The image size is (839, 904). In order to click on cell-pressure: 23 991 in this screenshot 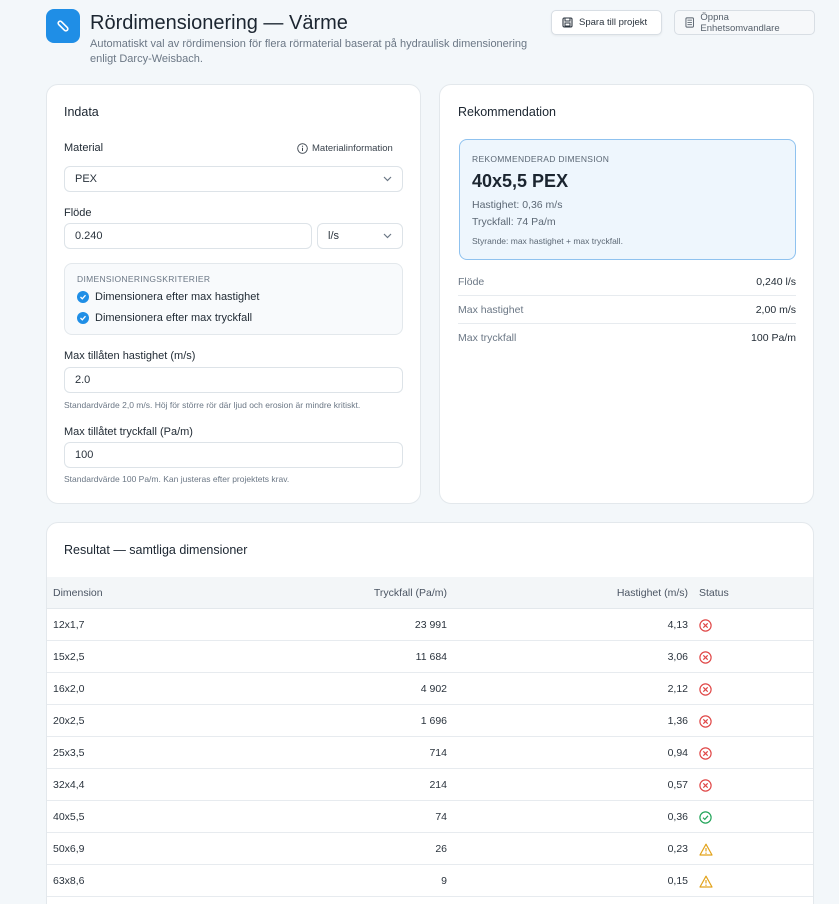, I will do `click(430, 625)`.